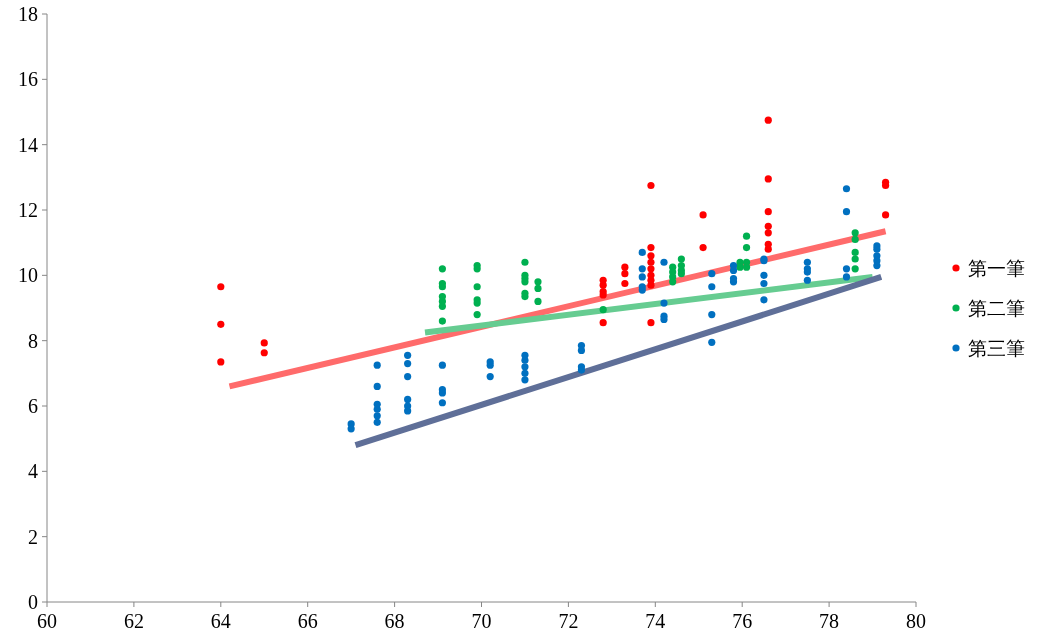 The height and width of the screenshot is (641, 1054). What do you see at coordinates (996, 308) in the screenshot?
I see `legend-label: 第二筆` at bounding box center [996, 308].